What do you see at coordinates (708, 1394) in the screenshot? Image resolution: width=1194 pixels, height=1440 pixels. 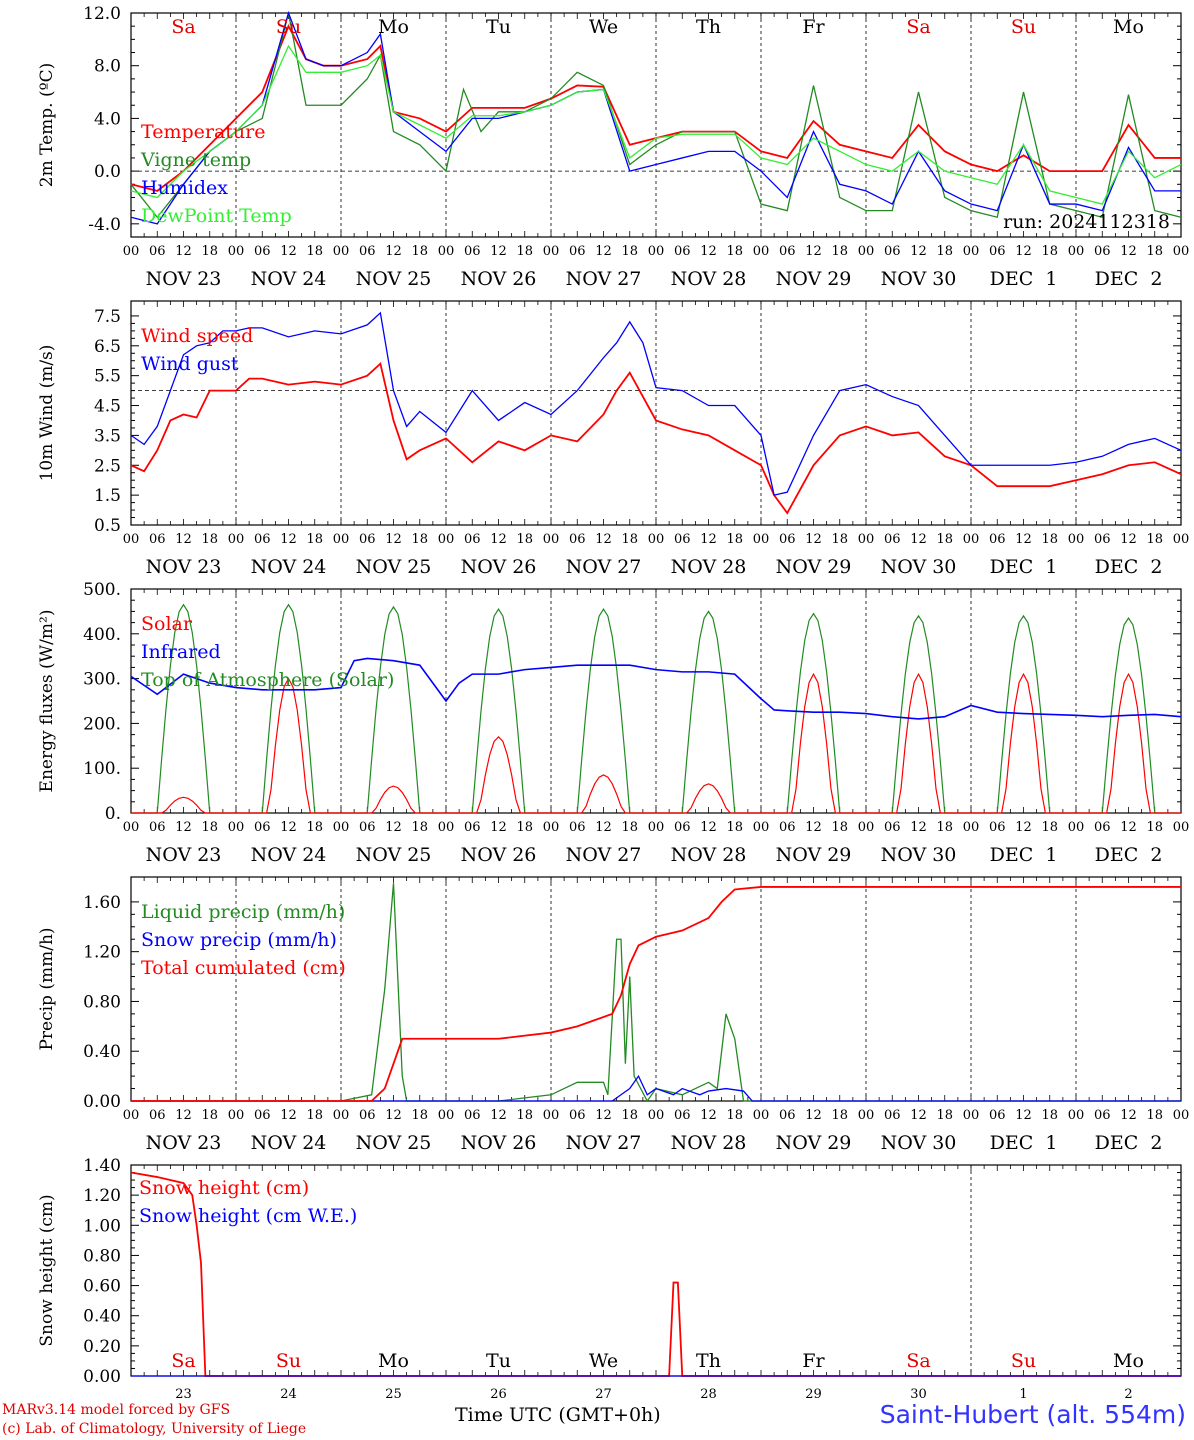 I see `day-number-label: 28` at bounding box center [708, 1394].